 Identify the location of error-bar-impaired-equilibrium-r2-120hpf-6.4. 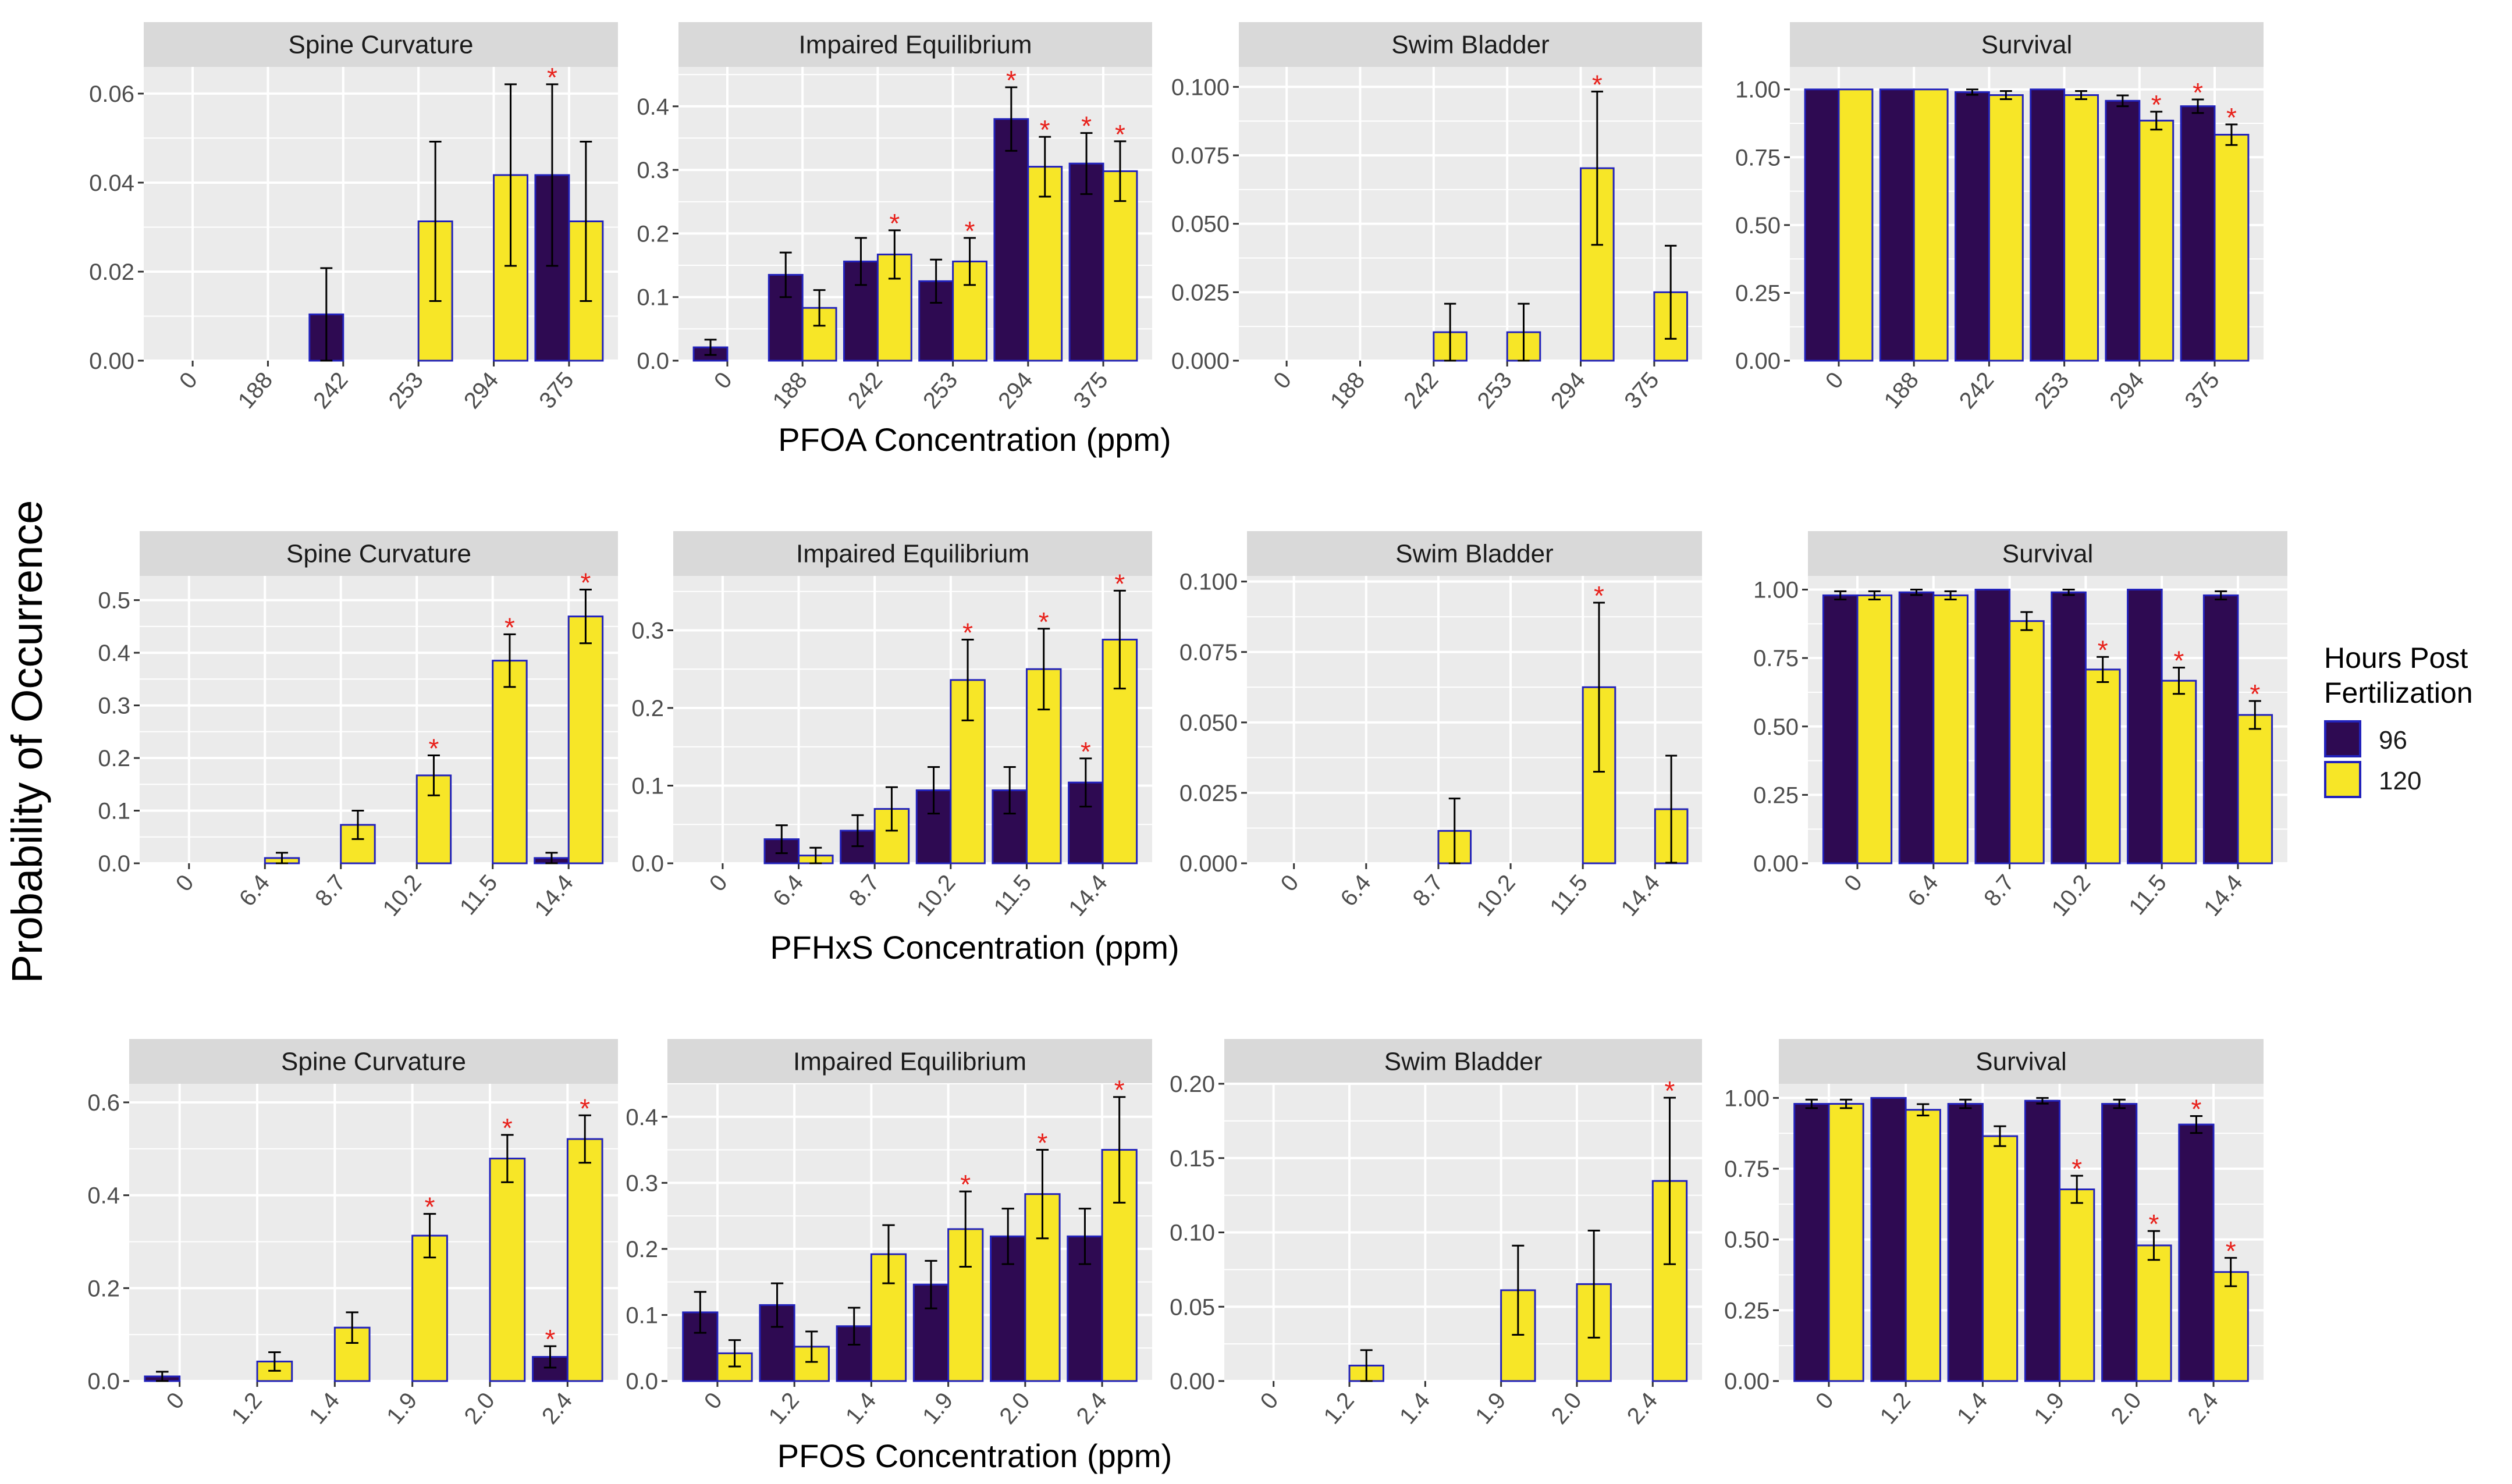
(815, 855).